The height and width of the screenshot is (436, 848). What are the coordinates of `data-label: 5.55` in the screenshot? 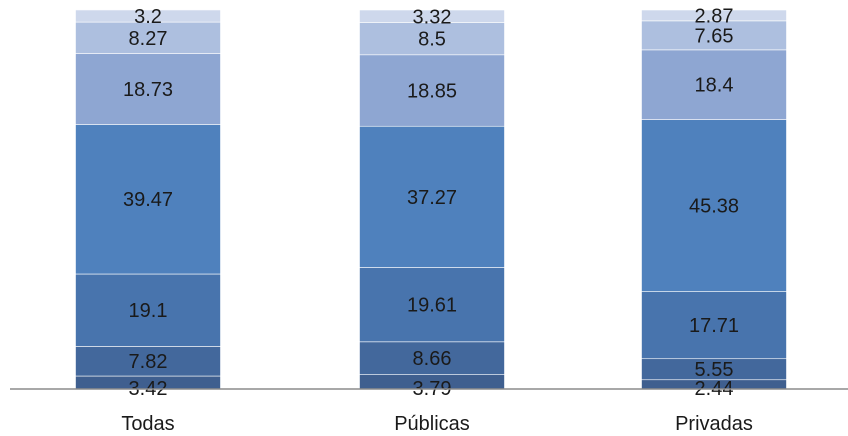 It's located at (714, 370).